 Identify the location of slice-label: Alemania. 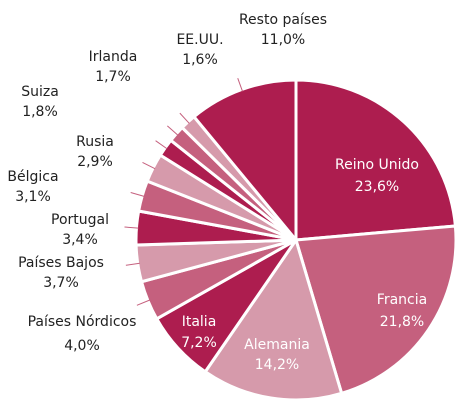
(277, 345).